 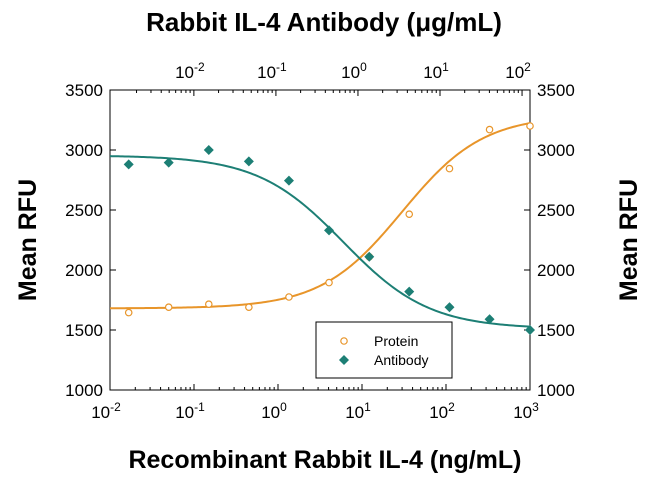 I want to click on x-tick-label: 10⁻¹, so click(x=190, y=411).